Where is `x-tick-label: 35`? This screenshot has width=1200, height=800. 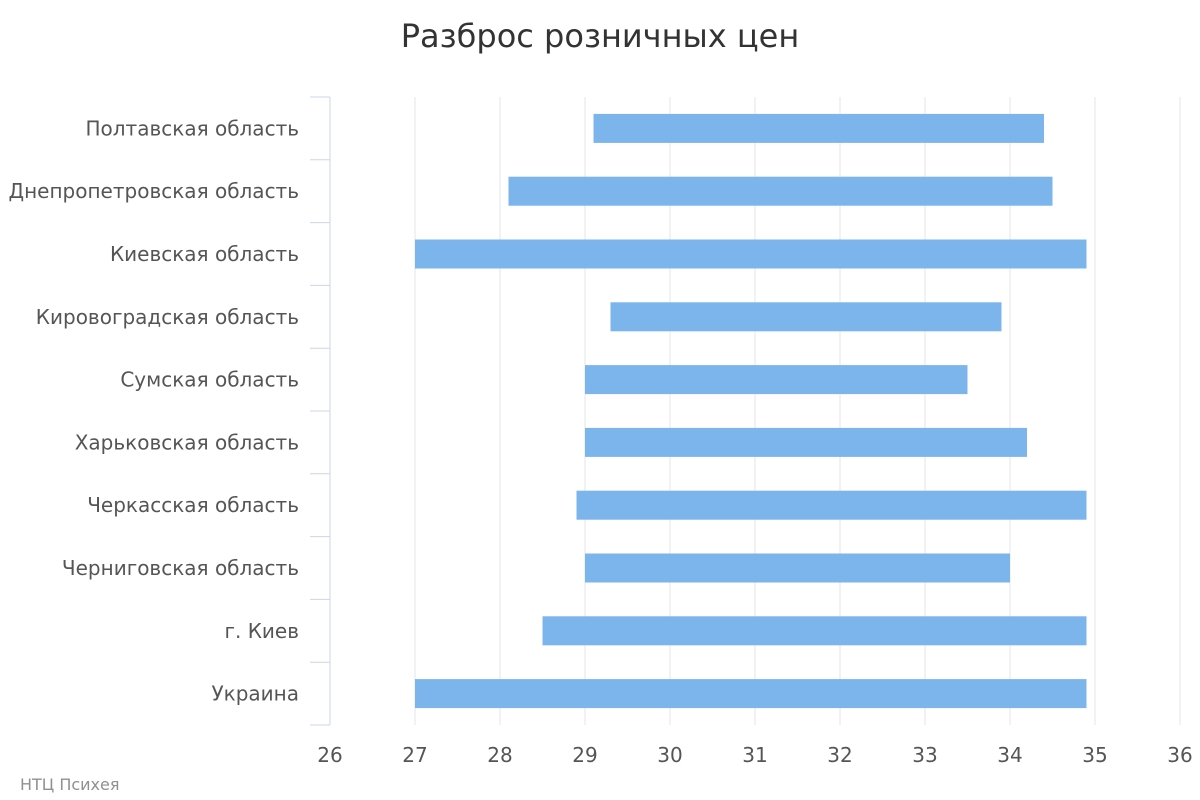
x-tick-label: 35 is located at coordinates (1094, 755).